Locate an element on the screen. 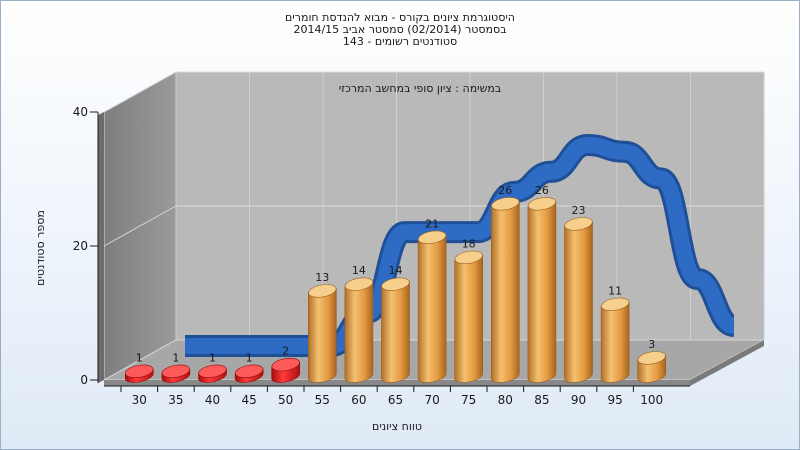 The width and height of the screenshot is (800, 450). data-label-35: 1 is located at coordinates (175, 357).